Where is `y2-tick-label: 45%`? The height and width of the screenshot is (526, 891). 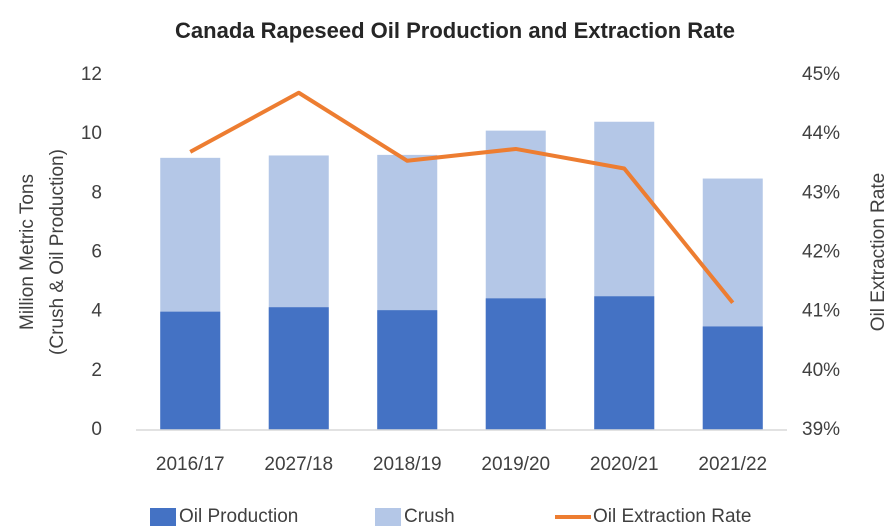
y2-tick-label: 45% is located at coordinates (821, 74).